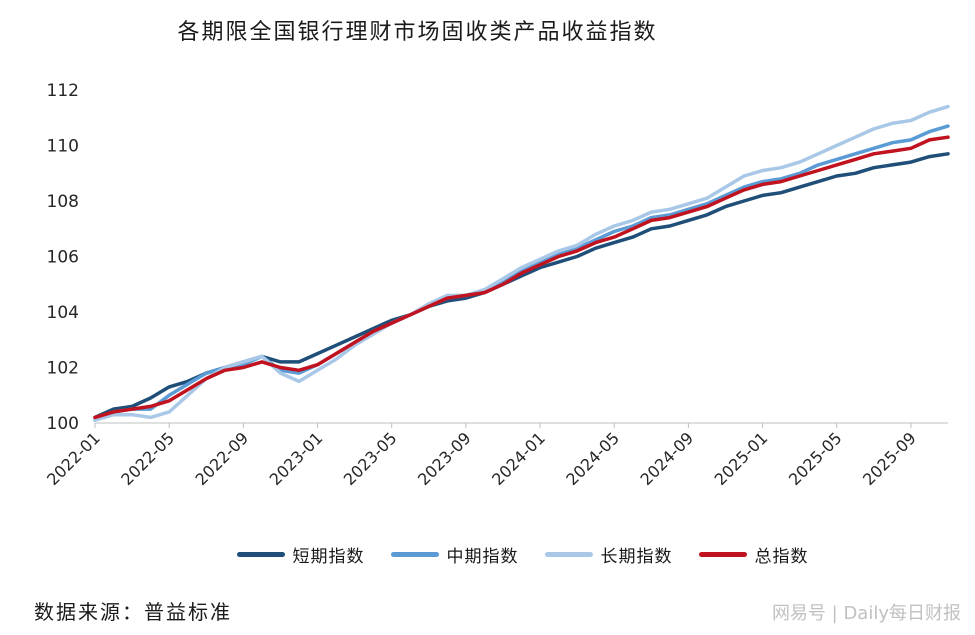 The height and width of the screenshot is (635, 975). I want to click on x-tick-label: 2022-05, so click(147, 458).